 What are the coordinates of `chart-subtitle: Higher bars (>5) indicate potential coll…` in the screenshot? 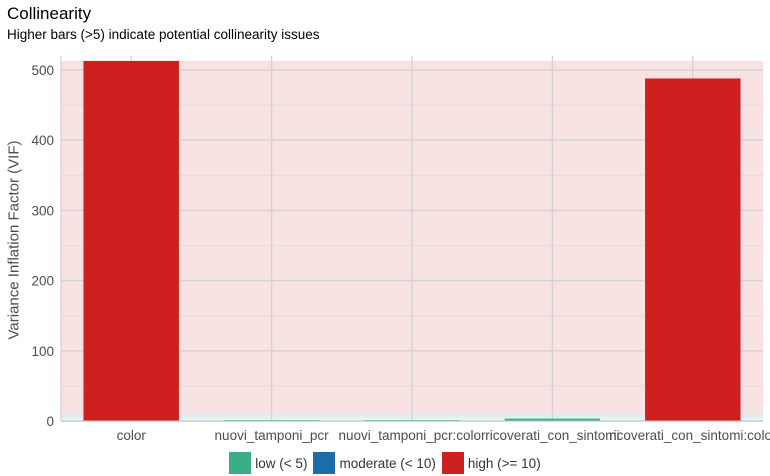 It's located at (163, 34).